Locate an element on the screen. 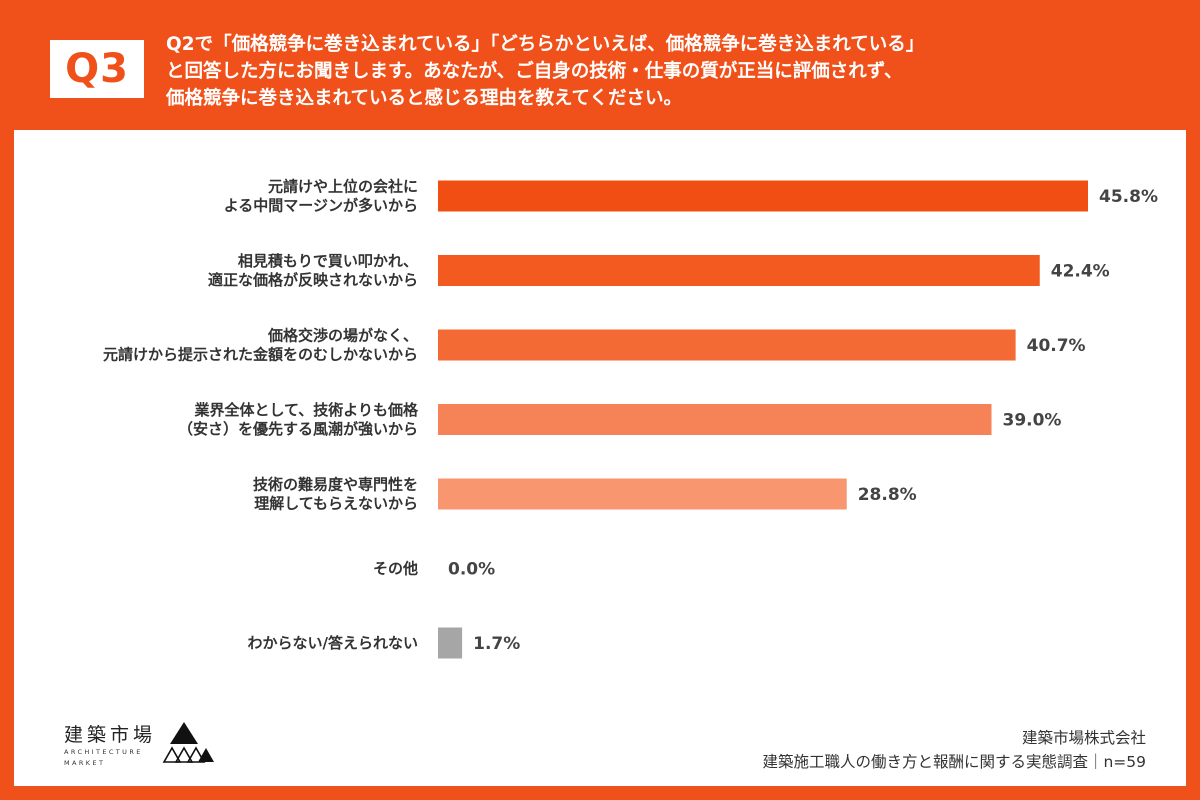 This screenshot has height=800, width=1200. logo-sub-market: MARKET is located at coordinates (85, 763).